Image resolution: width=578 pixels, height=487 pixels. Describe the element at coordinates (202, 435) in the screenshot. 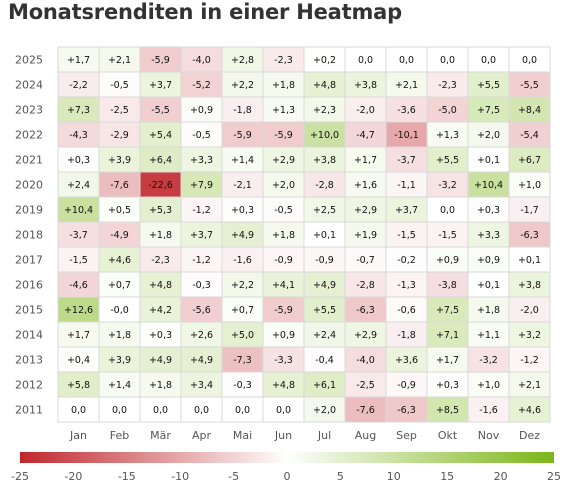

I see `x-tick-label: Apr` at that location.